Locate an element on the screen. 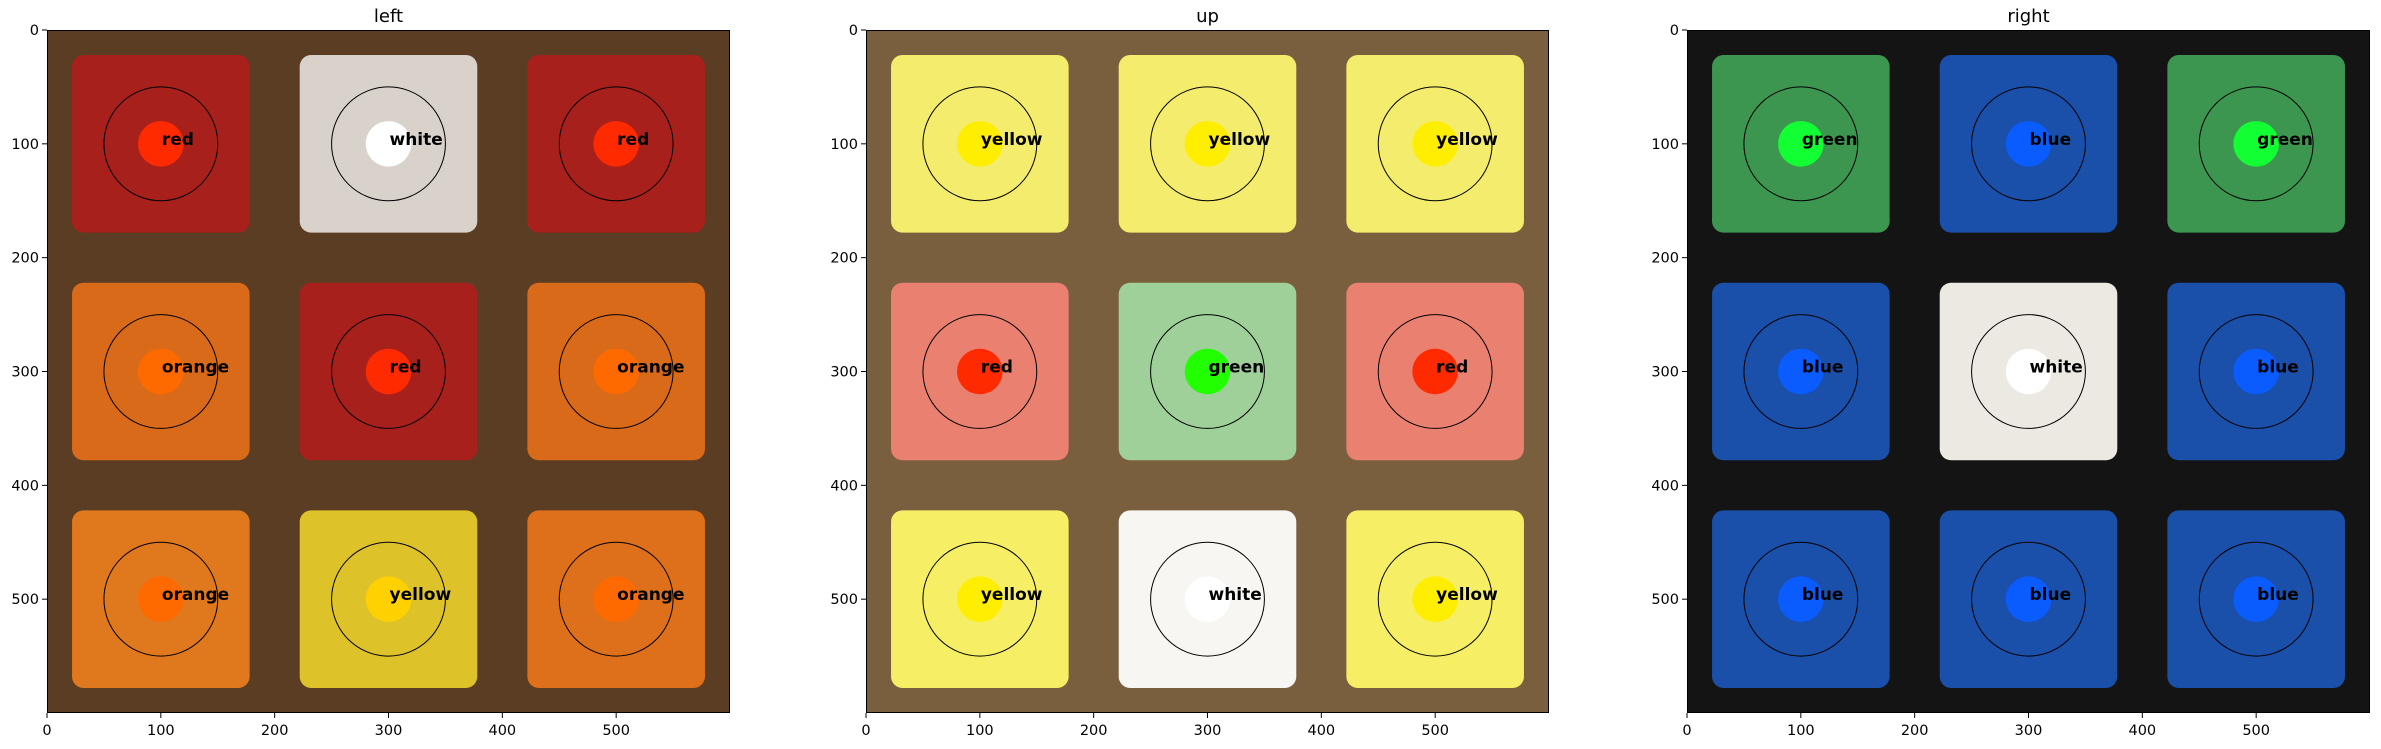  y-tick-label: 300 is located at coordinates (25, 373).